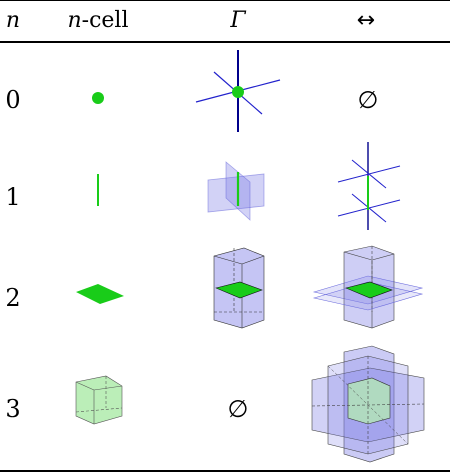 The width and height of the screenshot is (450, 472). What do you see at coordinates (368, 289) in the screenshot?
I see `row2-arrow` at bounding box center [368, 289].